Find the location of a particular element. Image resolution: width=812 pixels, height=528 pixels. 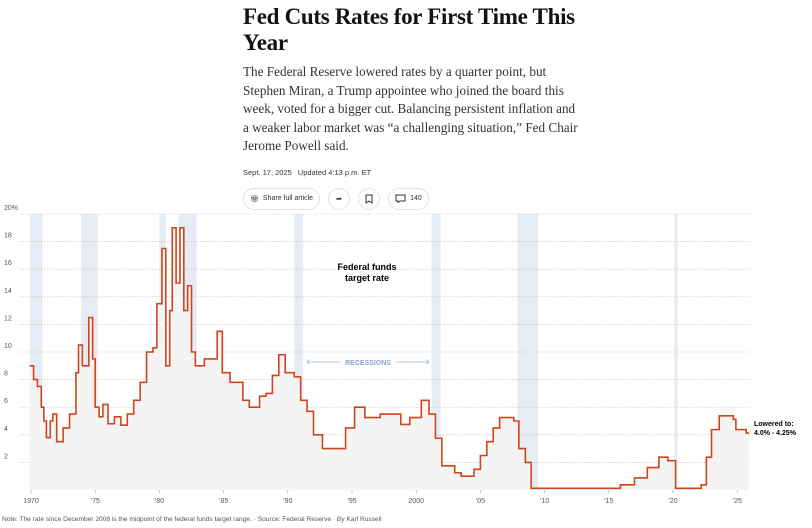

x-tick-label: ’20 is located at coordinates (672, 501).